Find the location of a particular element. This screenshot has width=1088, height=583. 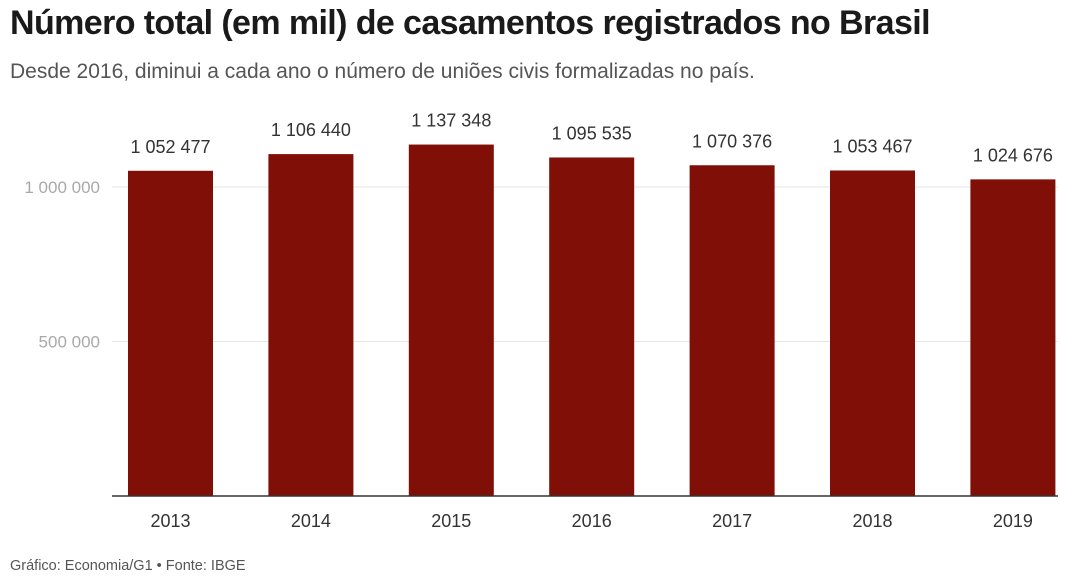

x-tick-label-2016: 2016 is located at coordinates (592, 521).